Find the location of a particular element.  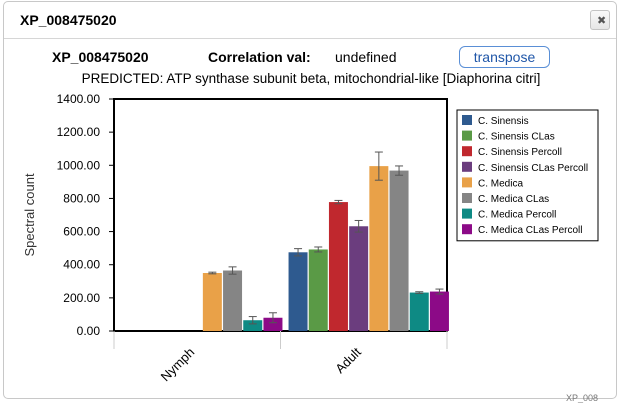

y-axis-label: Spectral count is located at coordinates (29, 214).